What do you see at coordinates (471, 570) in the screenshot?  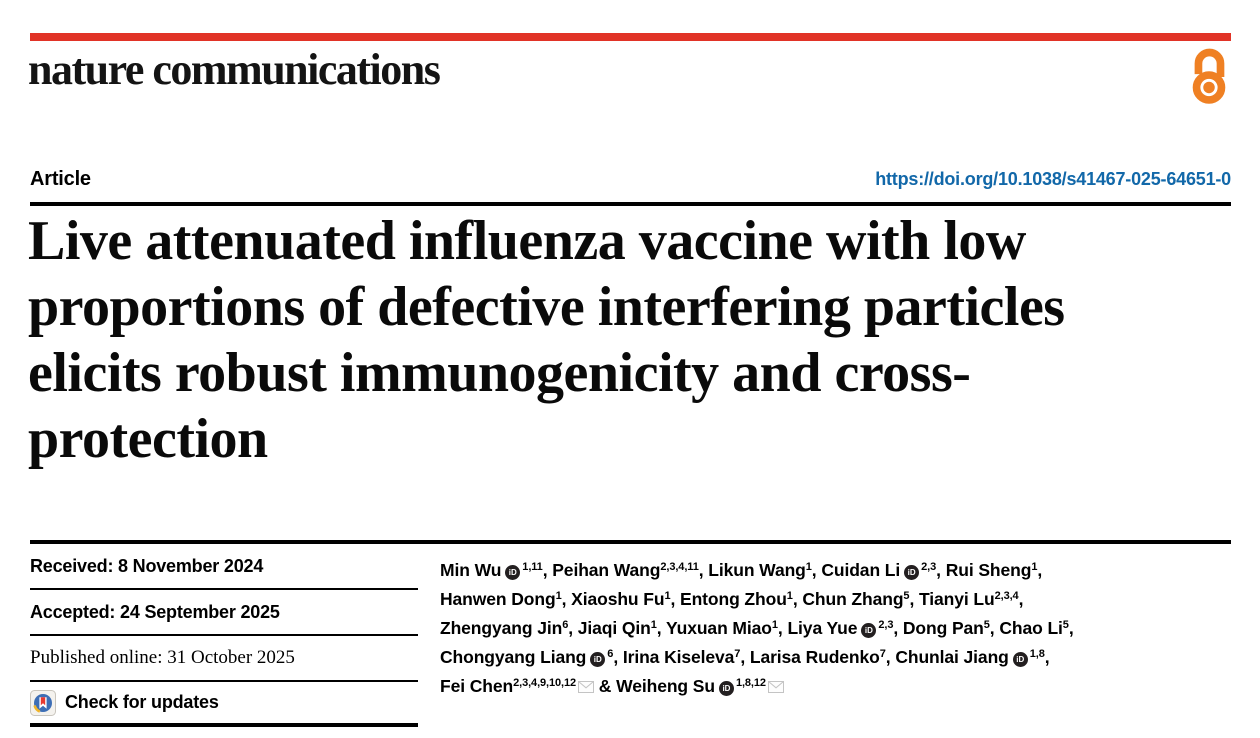 I see `author-name: Min Wu` at bounding box center [471, 570].